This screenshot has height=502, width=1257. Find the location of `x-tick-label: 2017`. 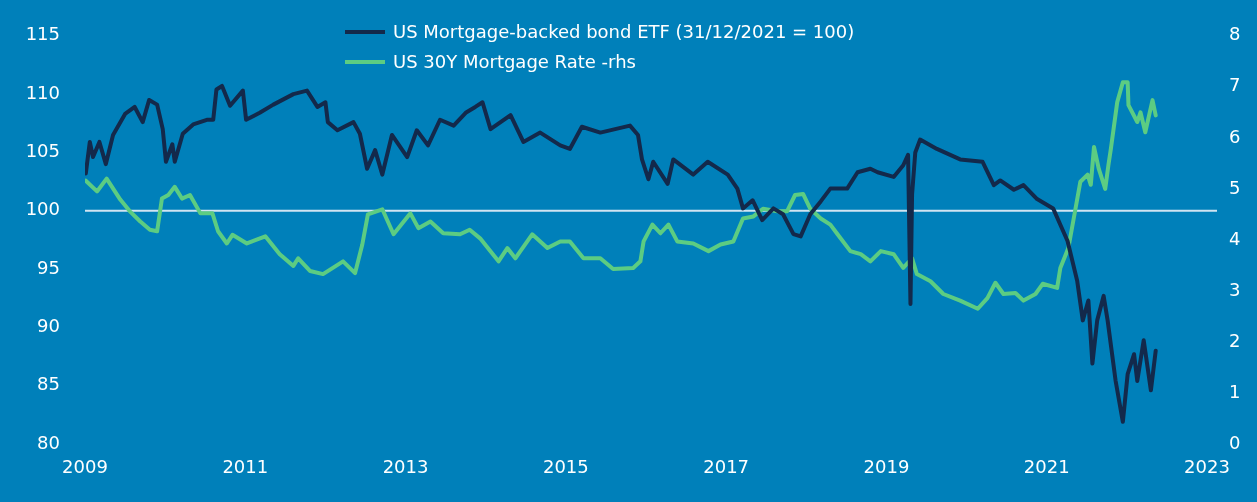

x-tick-label: 2017 is located at coordinates (726, 467).